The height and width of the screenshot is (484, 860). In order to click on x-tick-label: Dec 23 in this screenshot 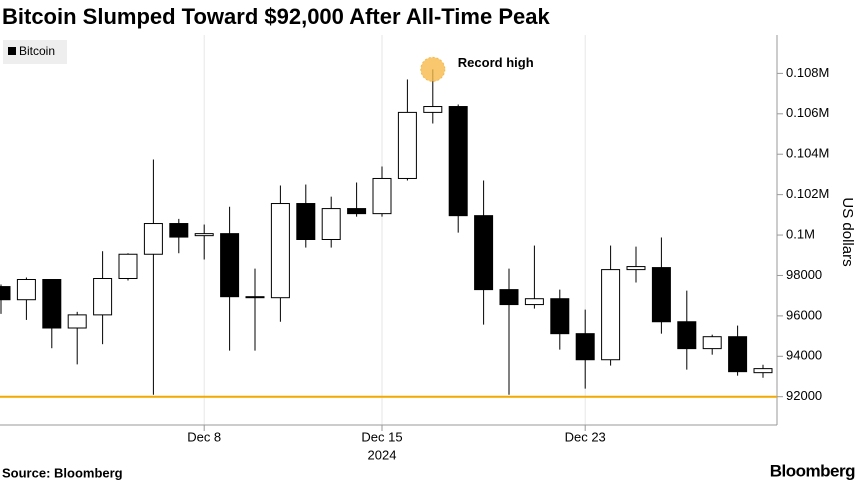, I will do `click(585, 436)`.